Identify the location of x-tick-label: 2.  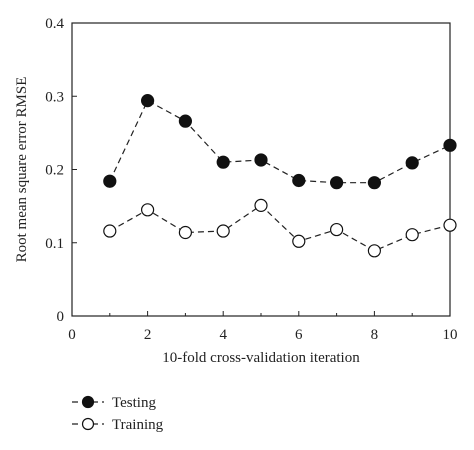
(148, 335).